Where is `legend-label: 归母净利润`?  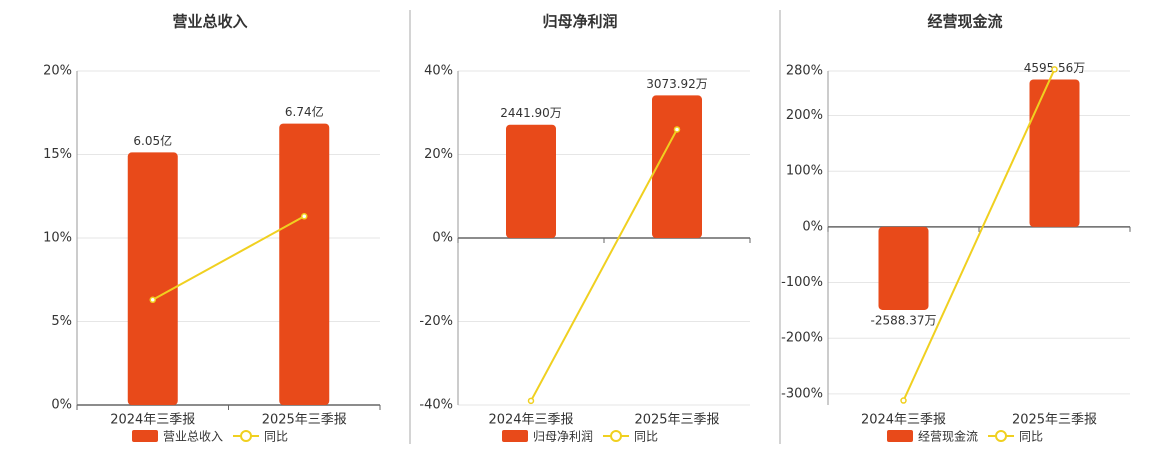
legend-label: 归母净利润 is located at coordinates (563, 437).